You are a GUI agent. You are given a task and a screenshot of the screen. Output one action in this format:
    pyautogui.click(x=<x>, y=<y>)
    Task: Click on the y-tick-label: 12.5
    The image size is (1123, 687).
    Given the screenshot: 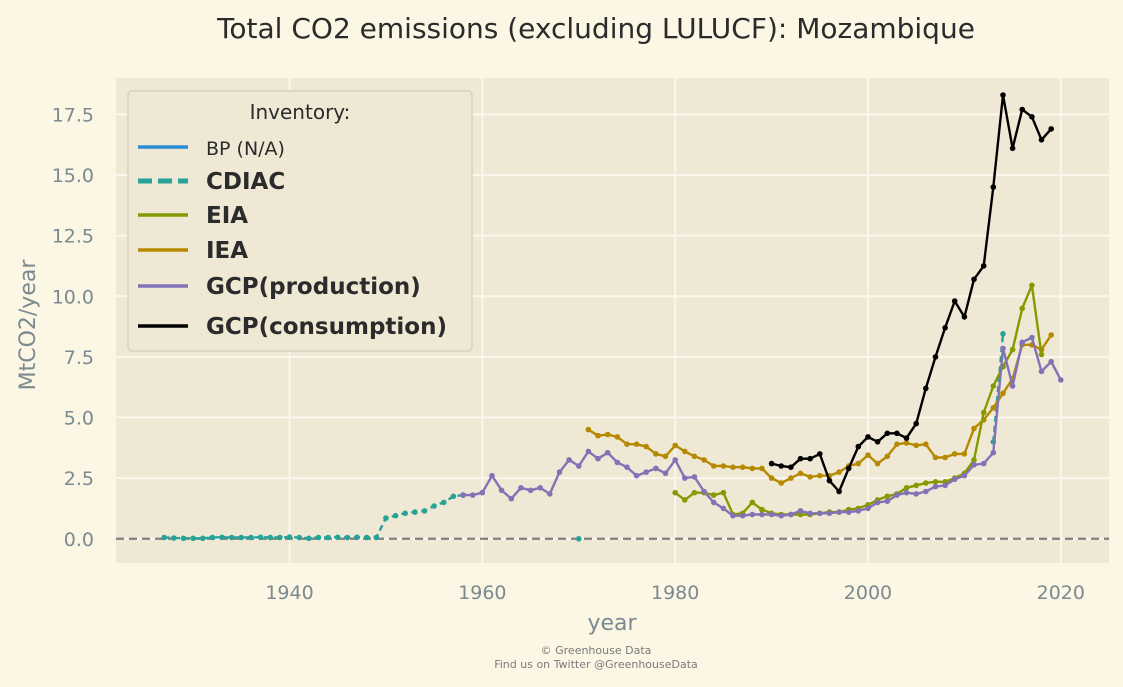 What is the action you would take?
    pyautogui.click(x=73, y=237)
    